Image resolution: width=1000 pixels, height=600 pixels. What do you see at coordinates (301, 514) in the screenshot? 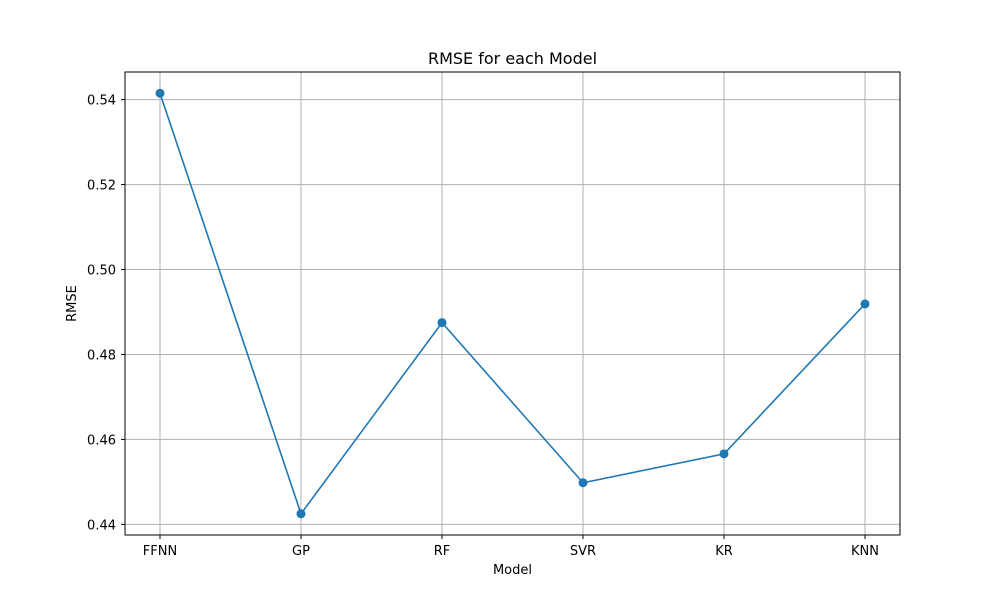
I see `data-point-gp` at bounding box center [301, 514].